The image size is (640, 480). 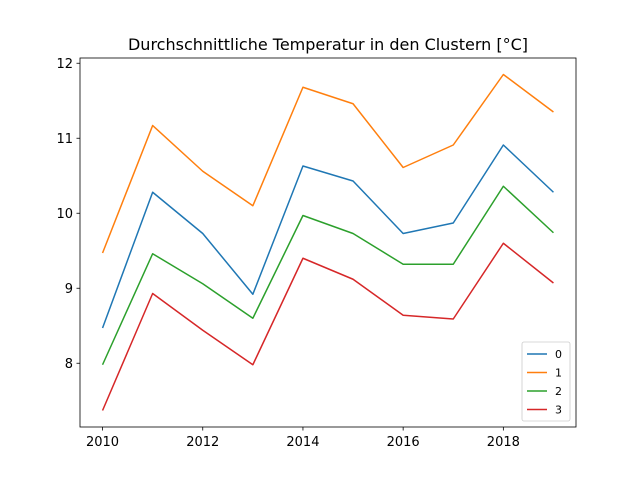 I want to click on legend-label-3: 3, so click(x=558, y=410).